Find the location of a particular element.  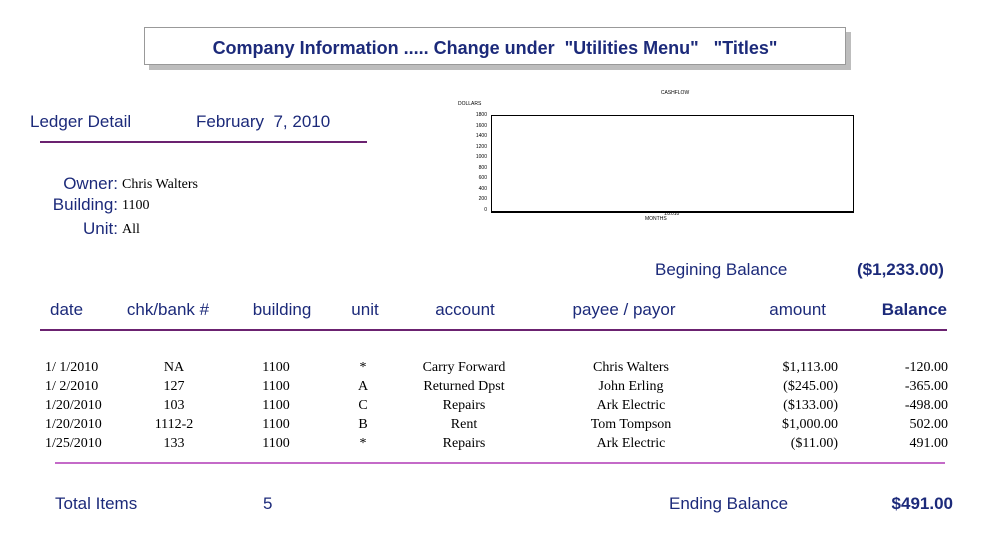

chart-y-tick: 400 is located at coordinates (482, 188).